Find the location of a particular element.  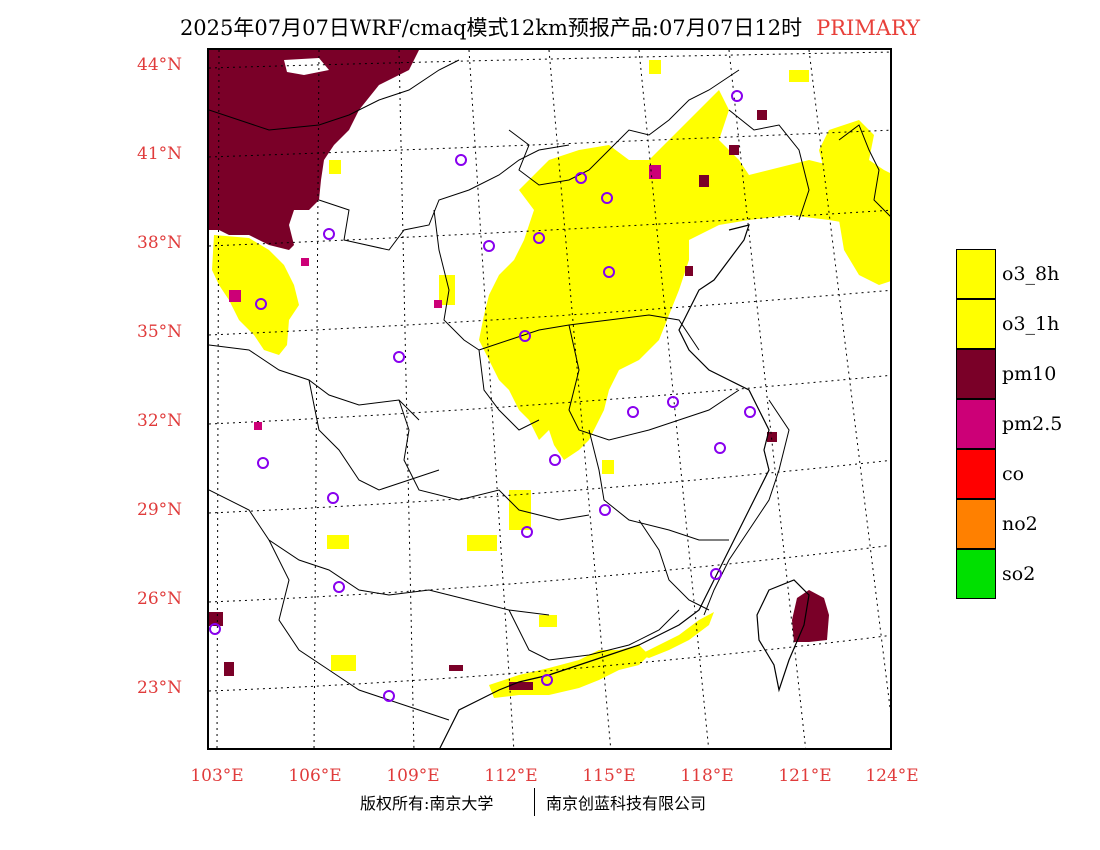

legend-item-pm25: pm2.5 is located at coordinates (1026, 424).